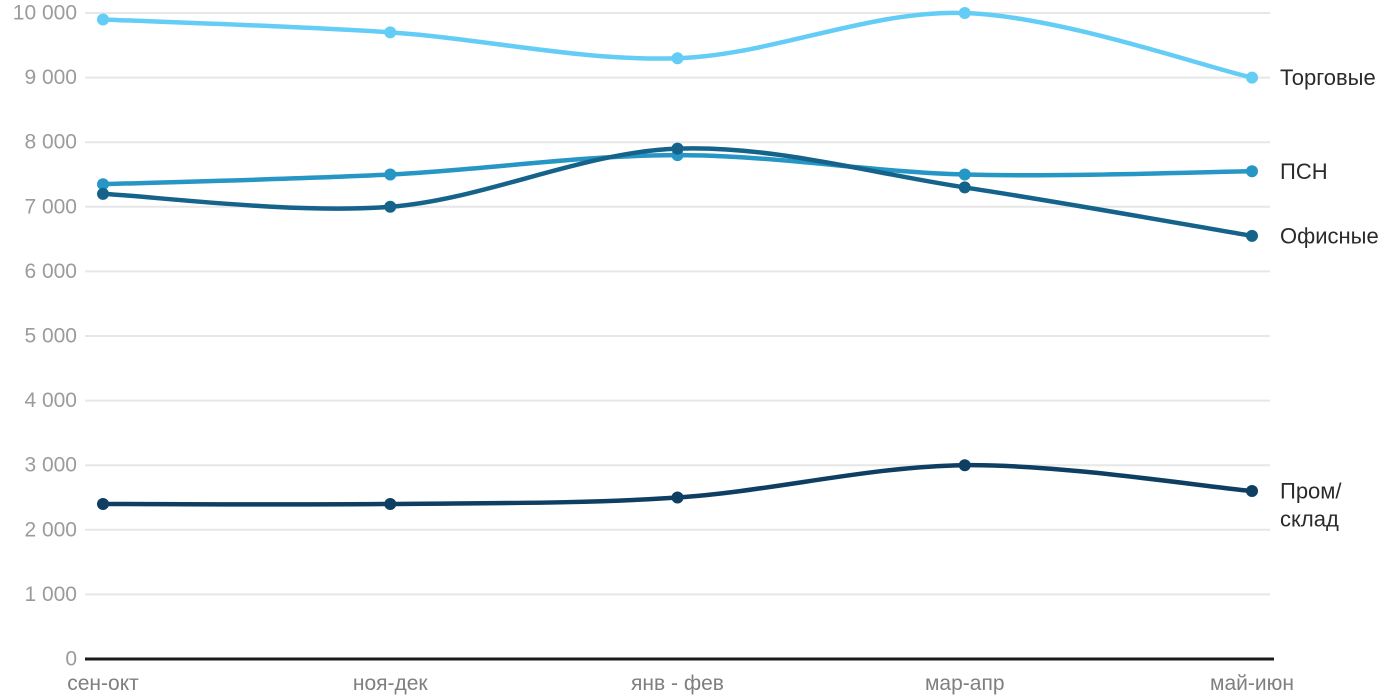 The width and height of the screenshot is (1400, 700). I want to click on y-tick-label: 10 000, so click(45, 13).